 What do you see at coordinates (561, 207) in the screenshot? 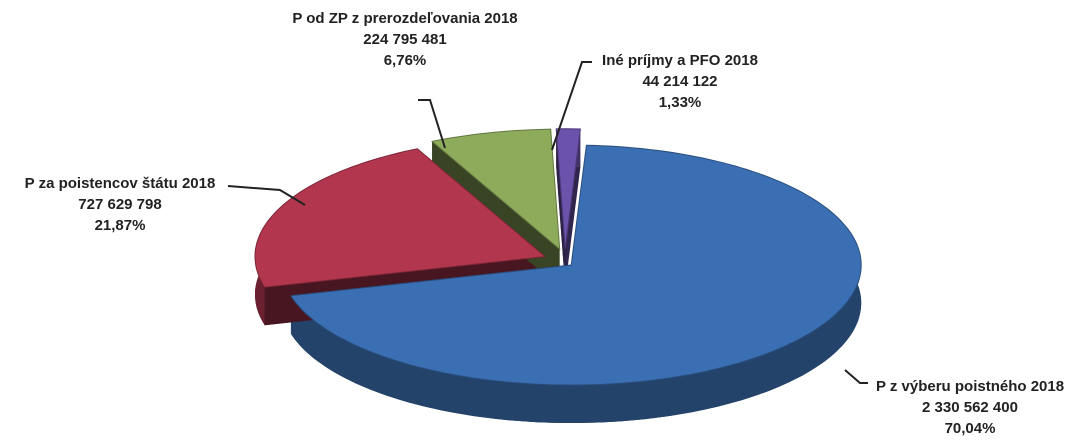
I see `slice-edge` at bounding box center [561, 207].